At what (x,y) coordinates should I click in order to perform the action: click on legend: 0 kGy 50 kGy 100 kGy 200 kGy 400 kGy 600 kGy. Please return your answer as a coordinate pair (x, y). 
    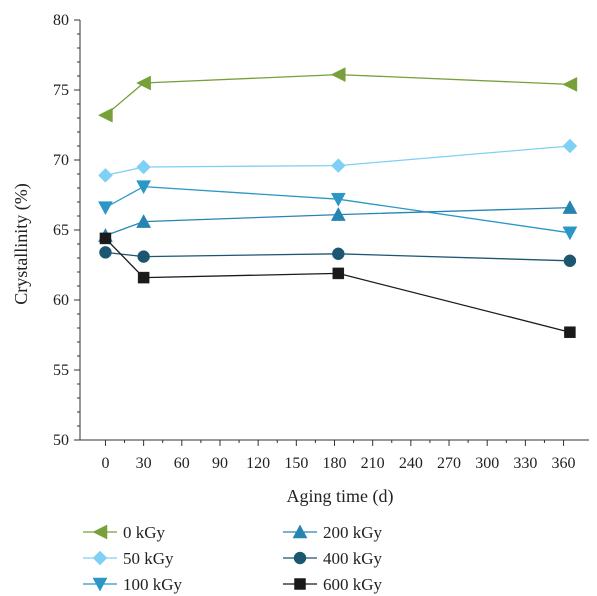
    Looking at the image, I should click on (233, 558).